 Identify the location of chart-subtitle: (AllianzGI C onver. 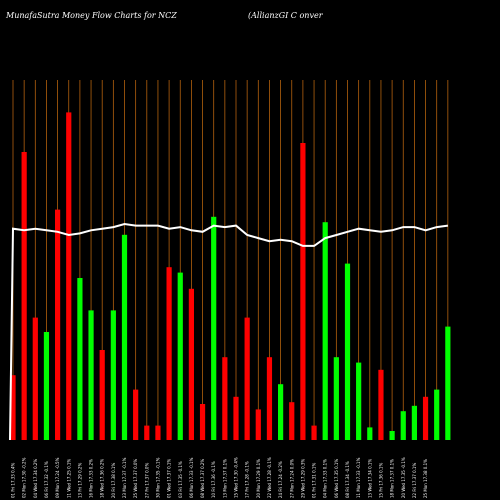
(285, 15).